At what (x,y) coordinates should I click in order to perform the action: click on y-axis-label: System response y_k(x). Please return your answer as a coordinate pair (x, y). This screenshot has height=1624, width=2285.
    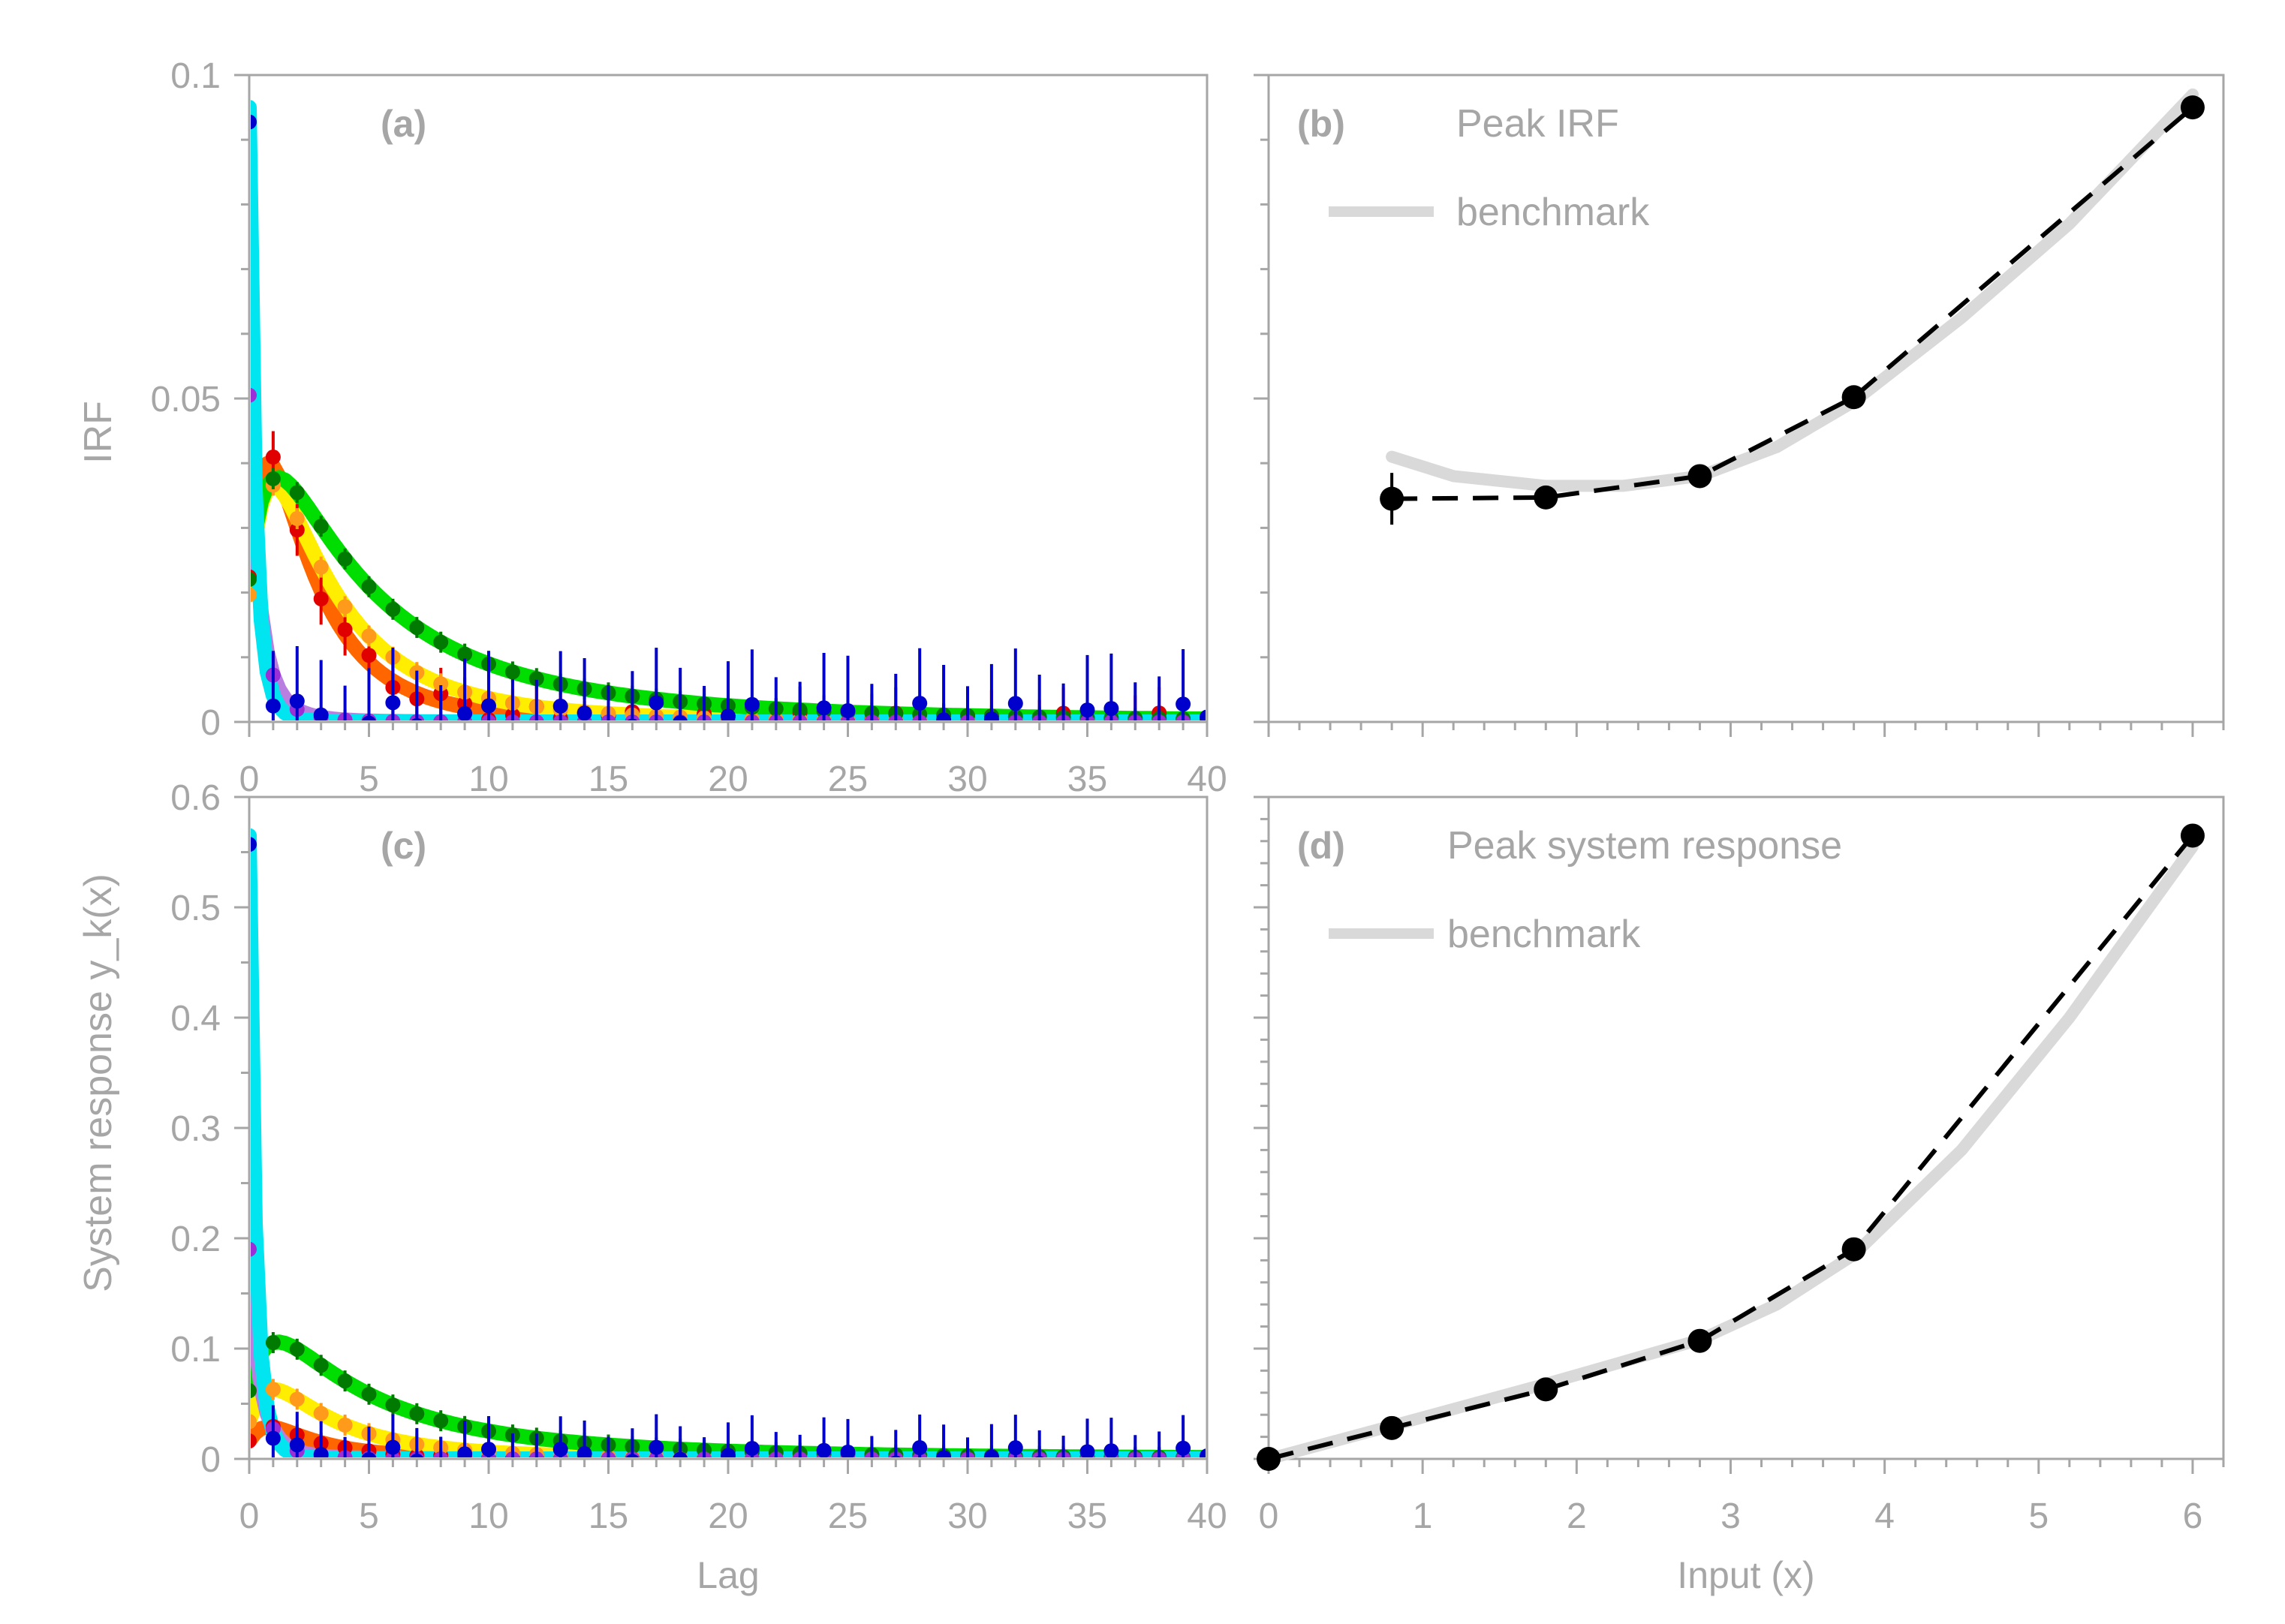
    Looking at the image, I should click on (98, 1083).